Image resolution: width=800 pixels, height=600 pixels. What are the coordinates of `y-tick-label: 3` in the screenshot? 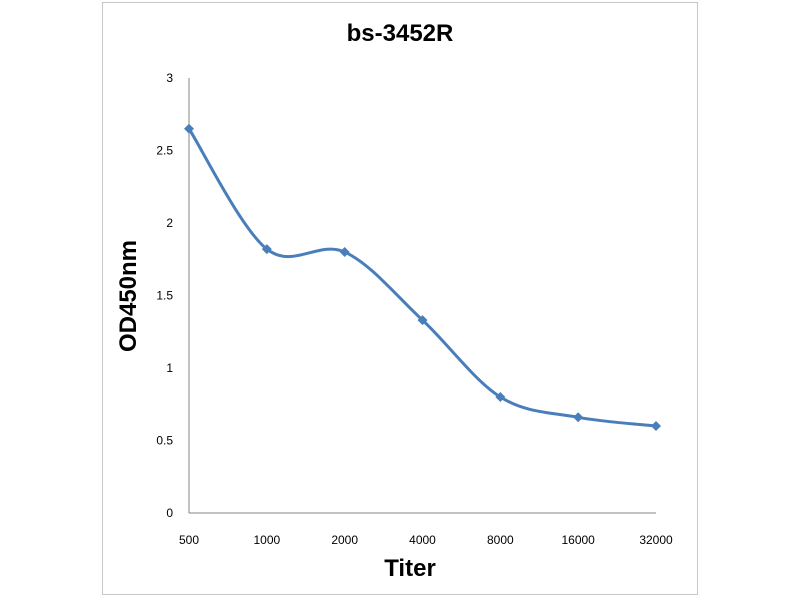 It's located at (169, 78).